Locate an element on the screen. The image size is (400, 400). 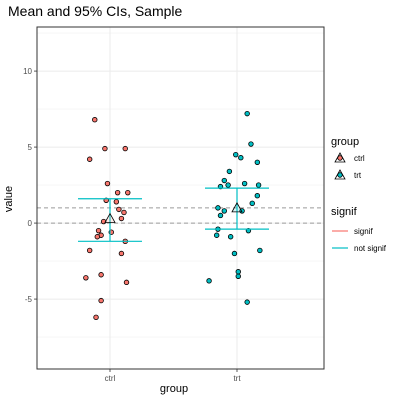
y-tick-label: 5 is located at coordinates (30, 147).